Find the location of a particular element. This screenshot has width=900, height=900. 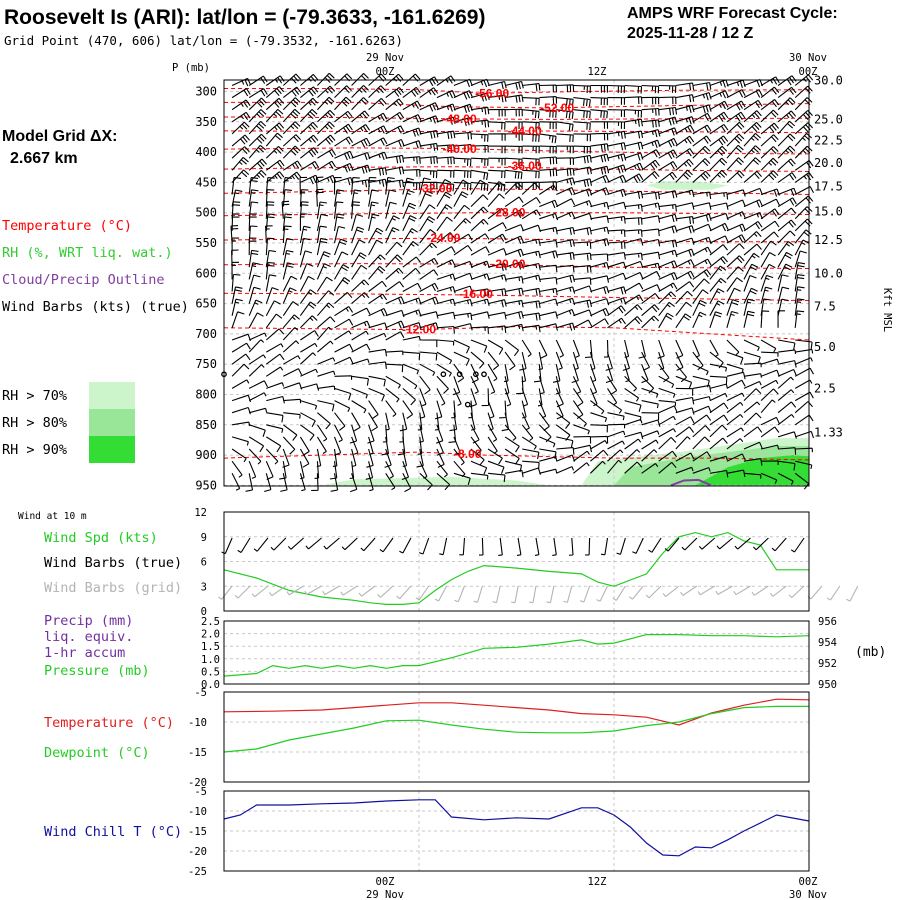

pressure-tick-label: 952 is located at coordinates (827, 664).